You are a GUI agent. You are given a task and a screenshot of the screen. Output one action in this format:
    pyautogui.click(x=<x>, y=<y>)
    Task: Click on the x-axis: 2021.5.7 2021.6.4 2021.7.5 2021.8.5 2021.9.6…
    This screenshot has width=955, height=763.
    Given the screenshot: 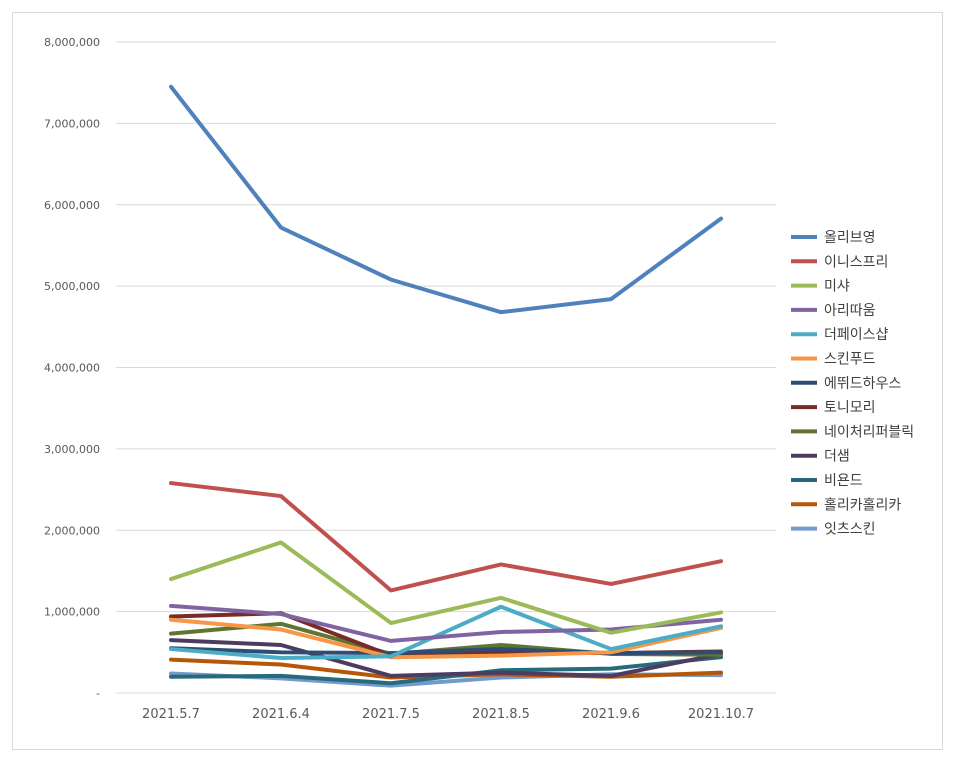 What is the action you would take?
    pyautogui.click(x=448, y=714)
    